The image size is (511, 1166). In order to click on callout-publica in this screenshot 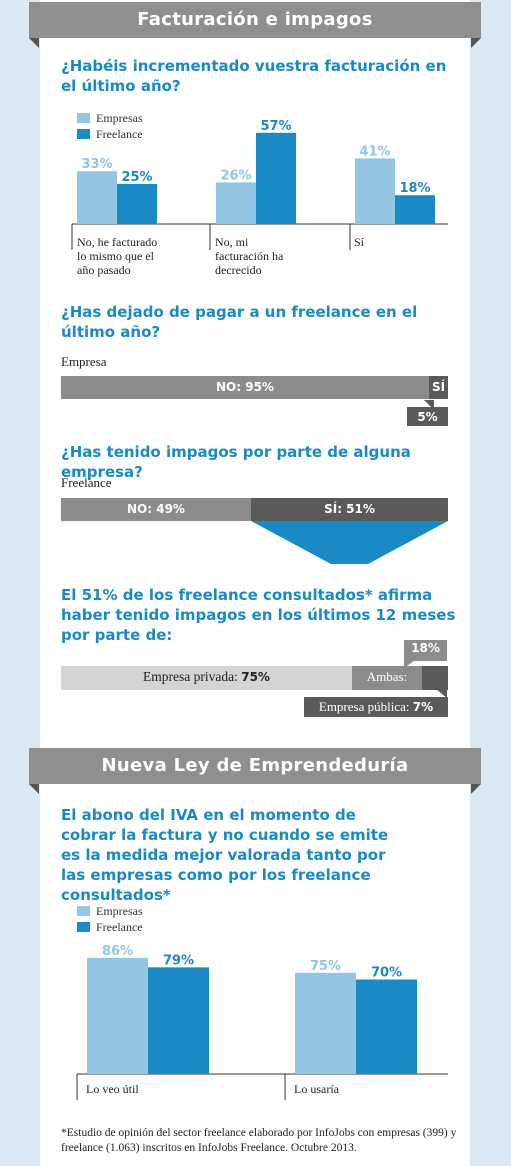, I will do `click(376, 707)`.